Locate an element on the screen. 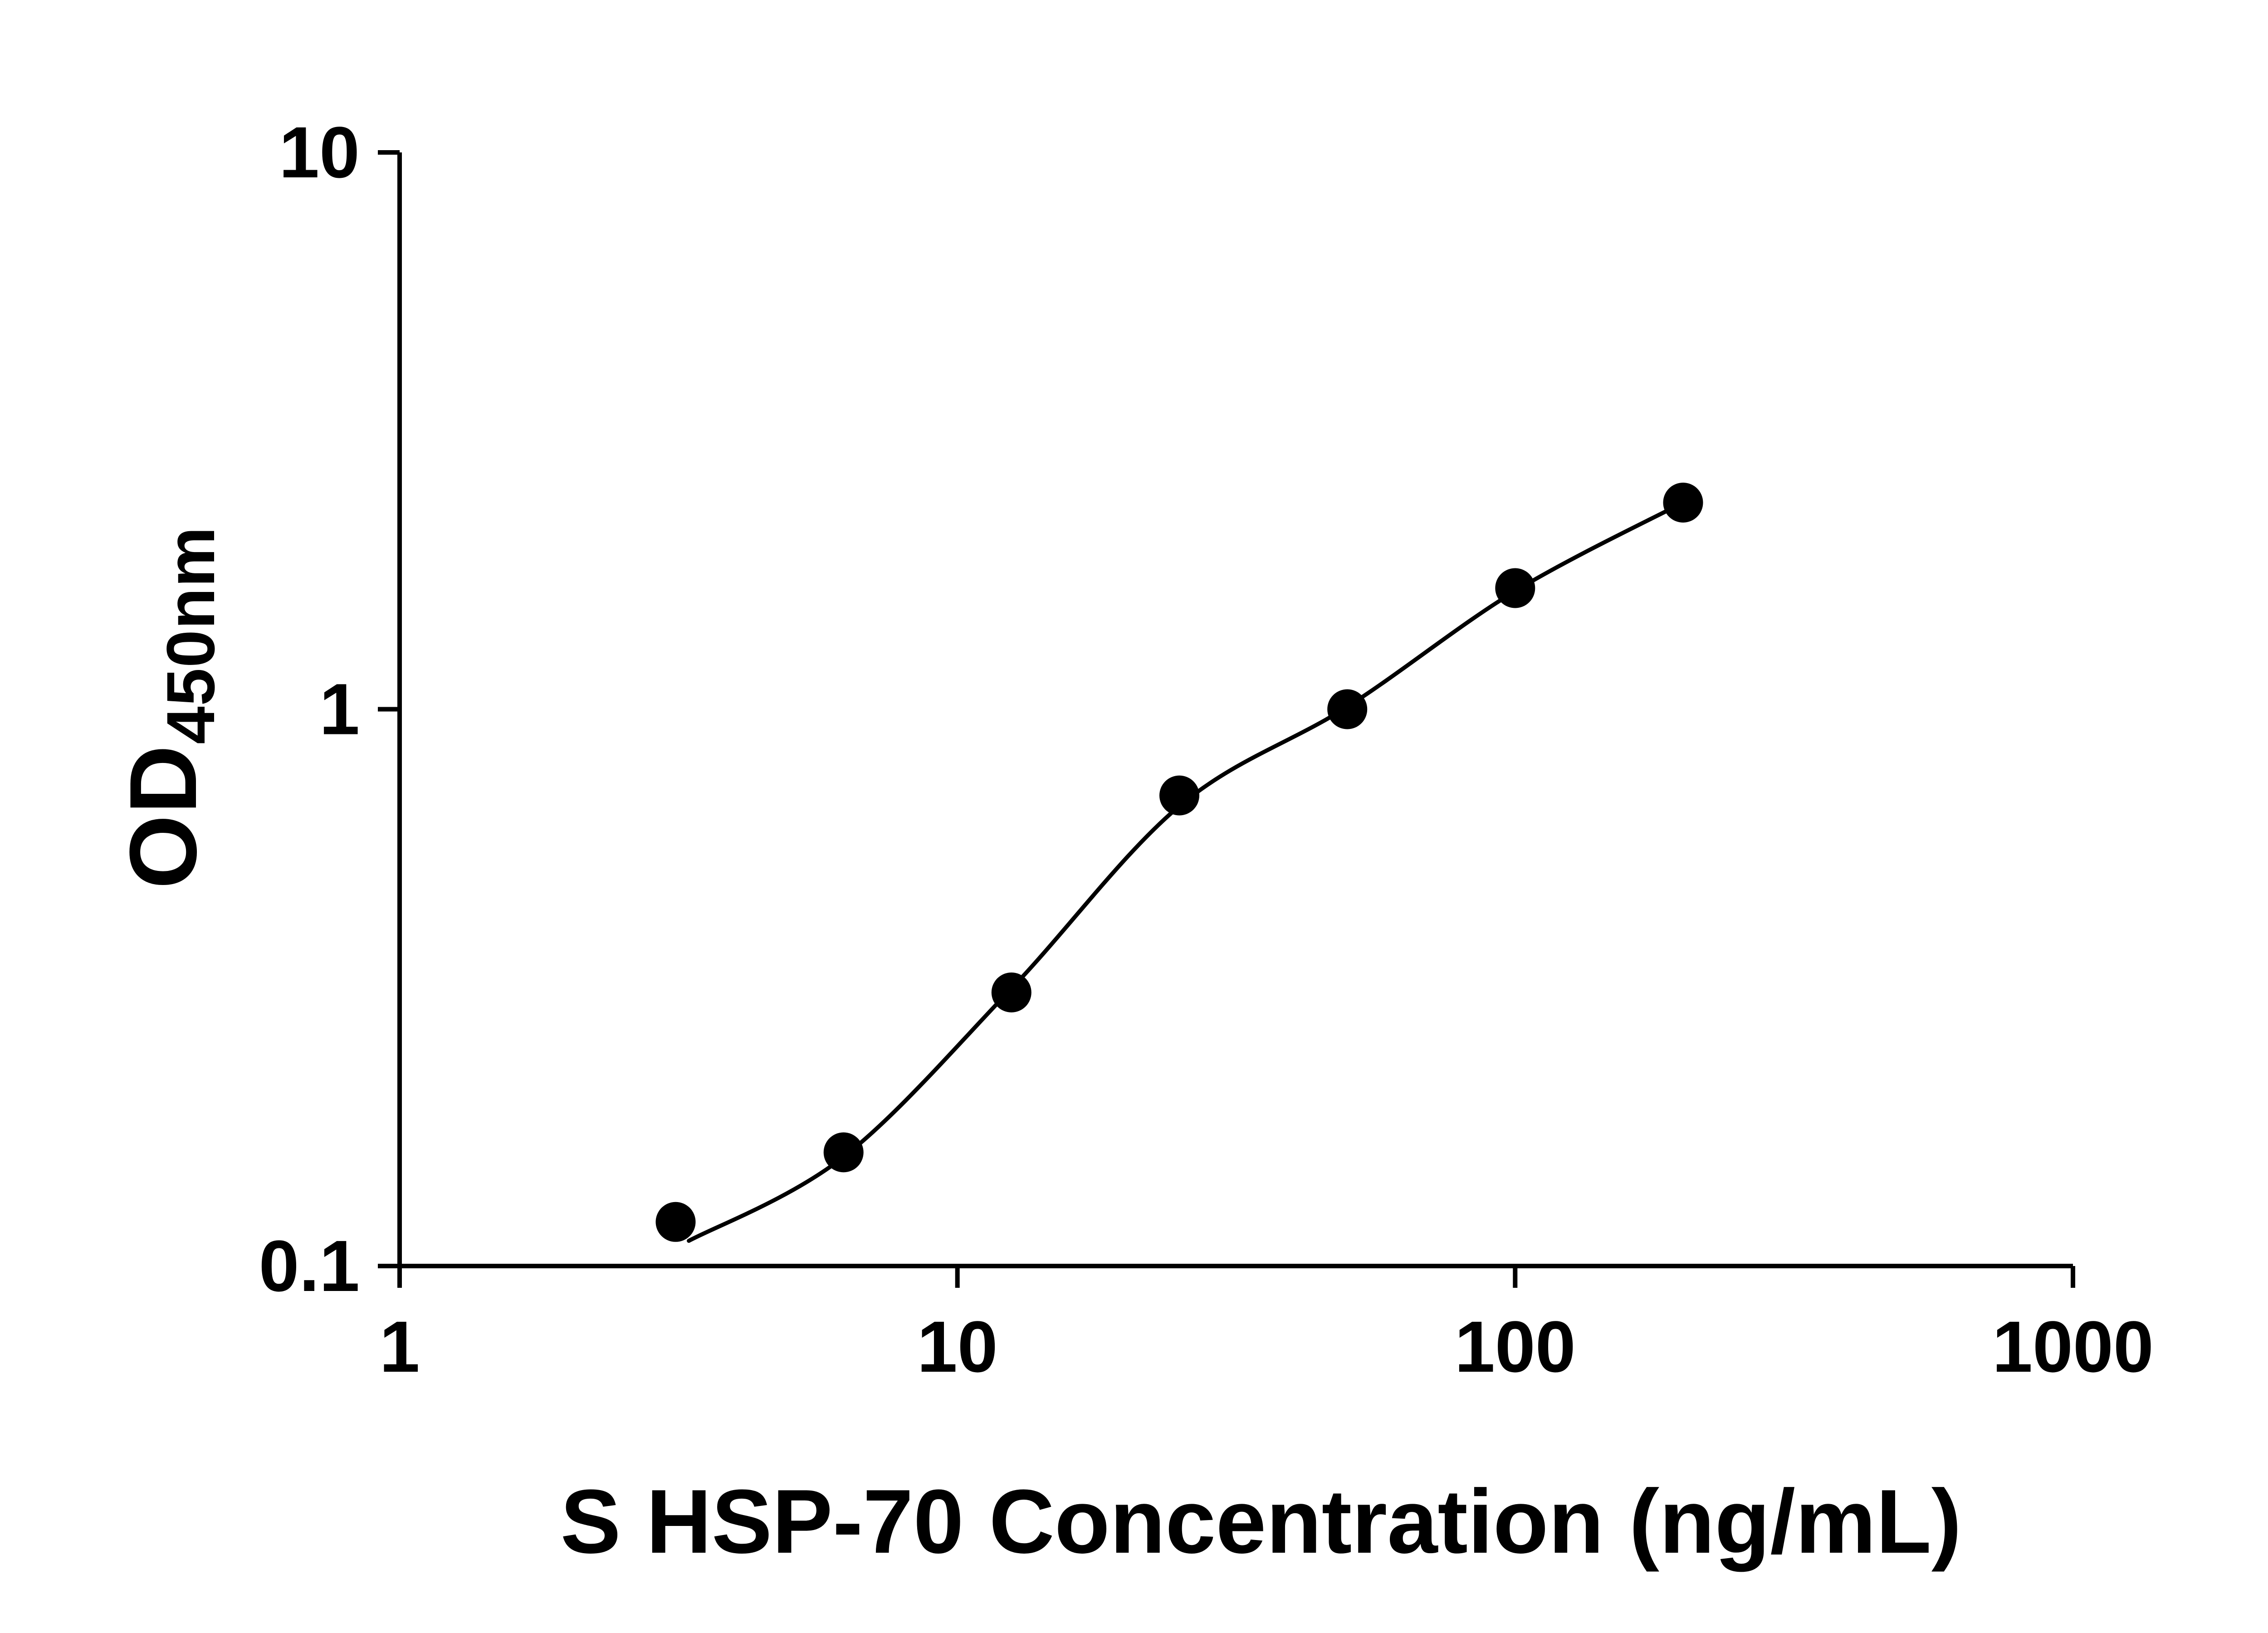 This screenshot has width=2268, height=1633. x-tick-label: 1000 is located at coordinates (2073, 1346).